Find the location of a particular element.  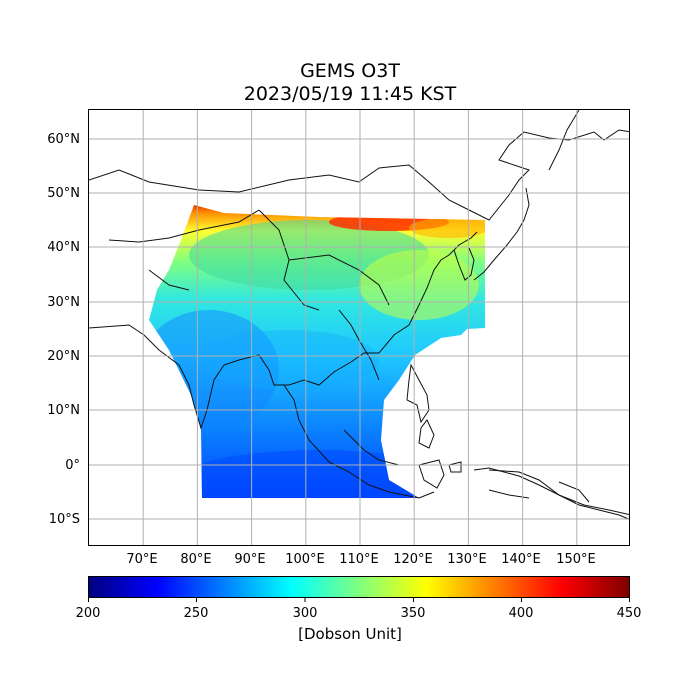

lon-tick-label: 130°E is located at coordinates (467, 559).